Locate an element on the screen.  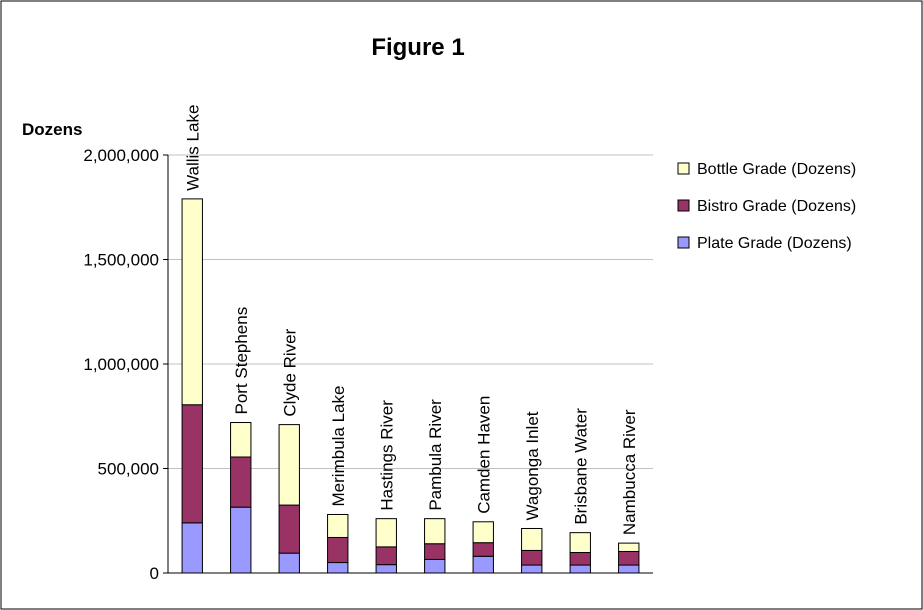
category-label: Clyde River is located at coordinates (289, 372).